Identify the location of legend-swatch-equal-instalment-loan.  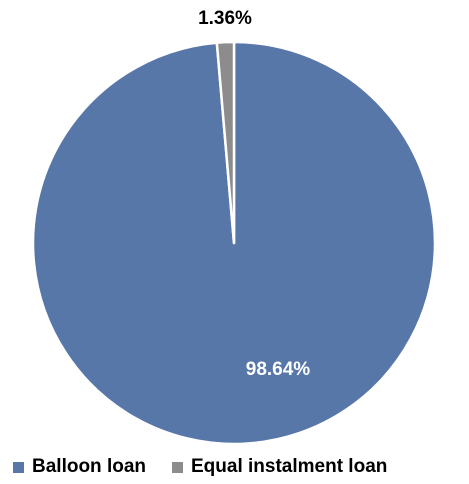
(177, 467).